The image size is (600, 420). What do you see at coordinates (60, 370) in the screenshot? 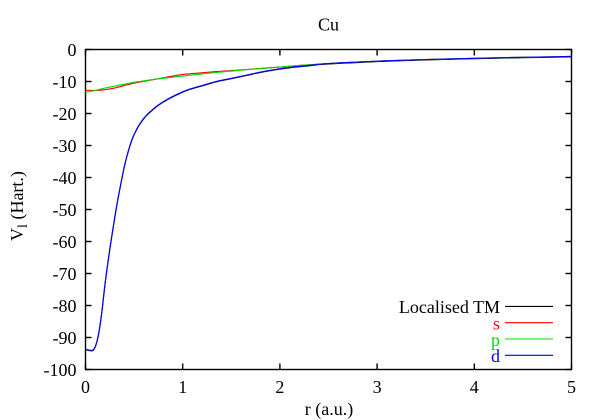
I see `svg-text: -100` at bounding box center [60, 370].